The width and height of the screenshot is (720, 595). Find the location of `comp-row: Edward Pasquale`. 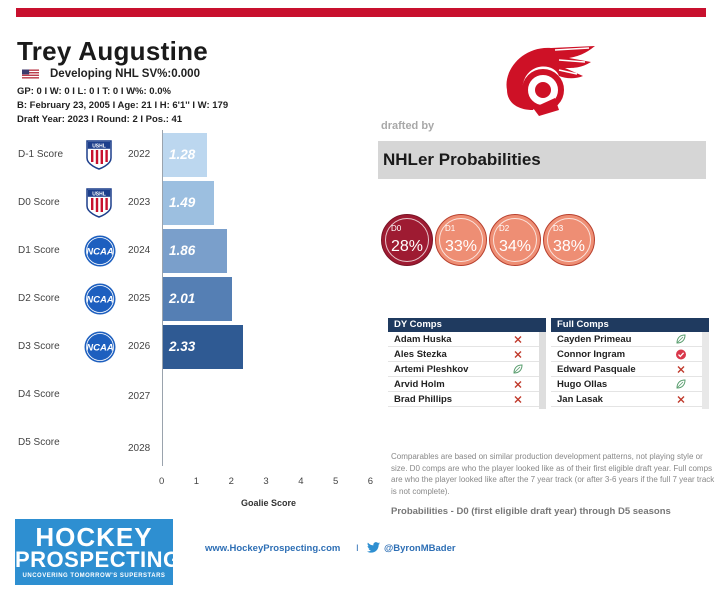

comp-row: Edward Pasquale is located at coordinates (630, 369).